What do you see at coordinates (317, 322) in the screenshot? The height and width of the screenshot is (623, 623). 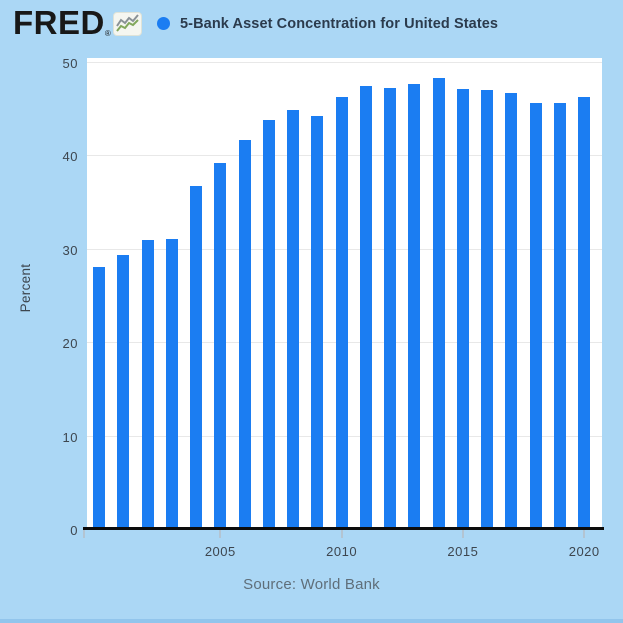 I see `bar-2009` at bounding box center [317, 322].